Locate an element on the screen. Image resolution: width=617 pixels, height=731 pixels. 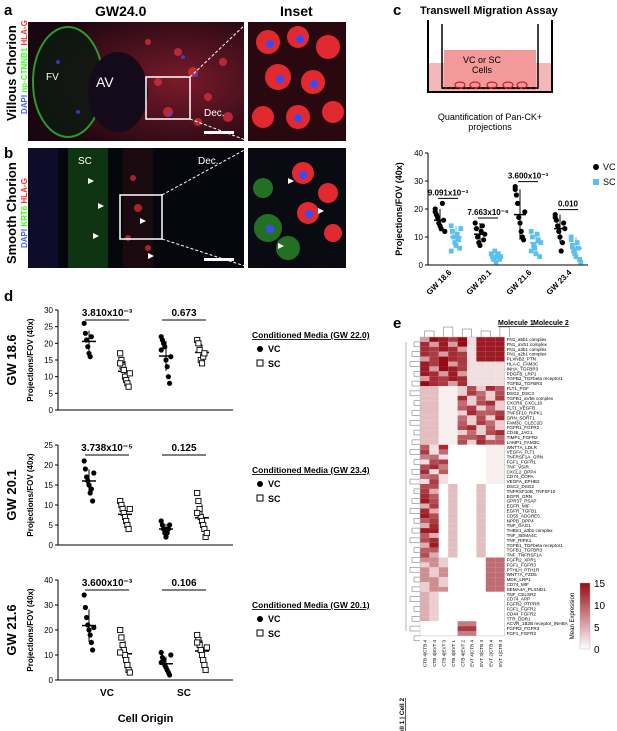
y-tick-label: 15 is located at coordinates (48, 360).